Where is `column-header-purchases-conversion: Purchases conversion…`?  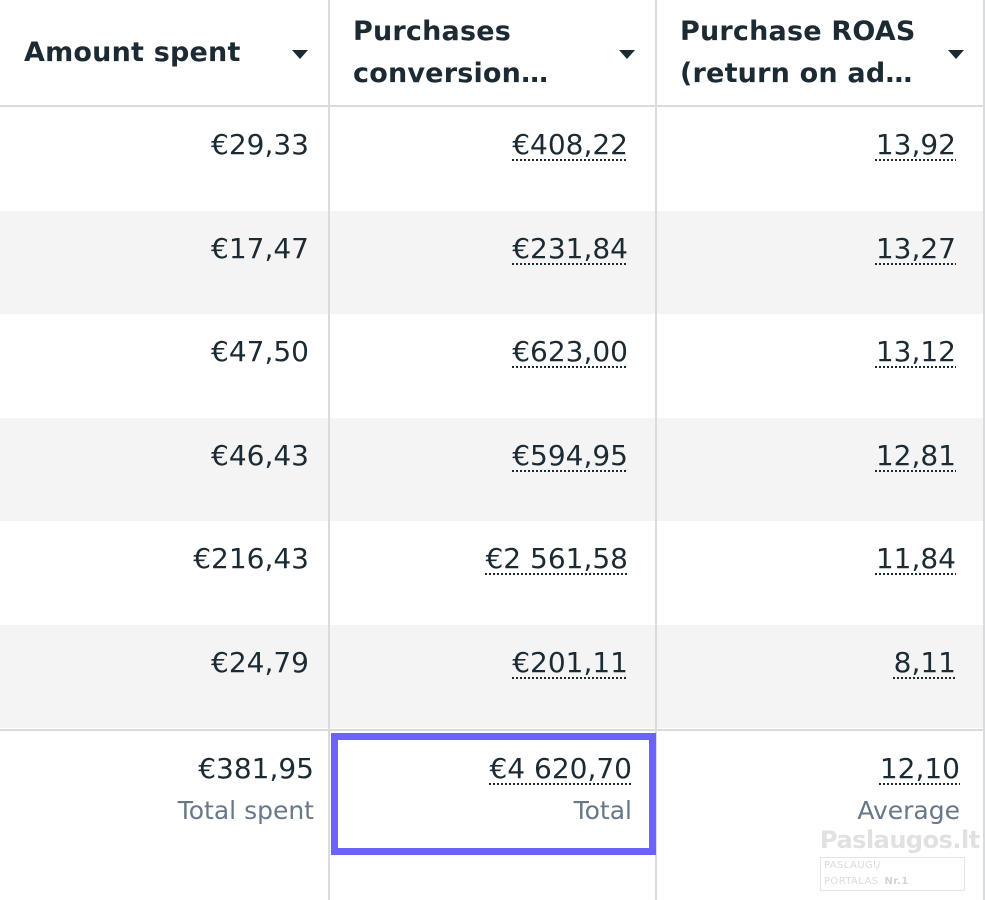 column-header-purchases-conversion: Purchases conversion… is located at coordinates (492, 52).